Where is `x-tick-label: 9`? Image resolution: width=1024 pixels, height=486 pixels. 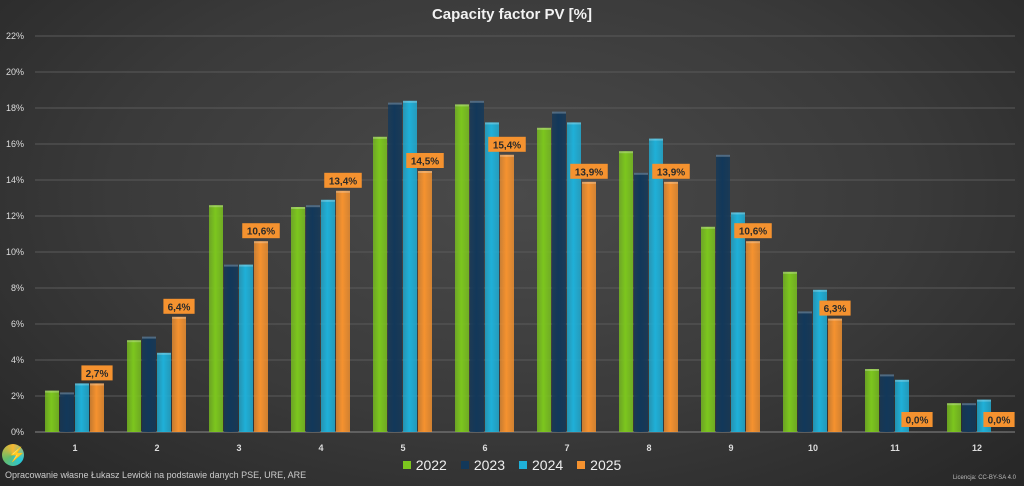
x-tick-label: 9 is located at coordinates (730, 448).